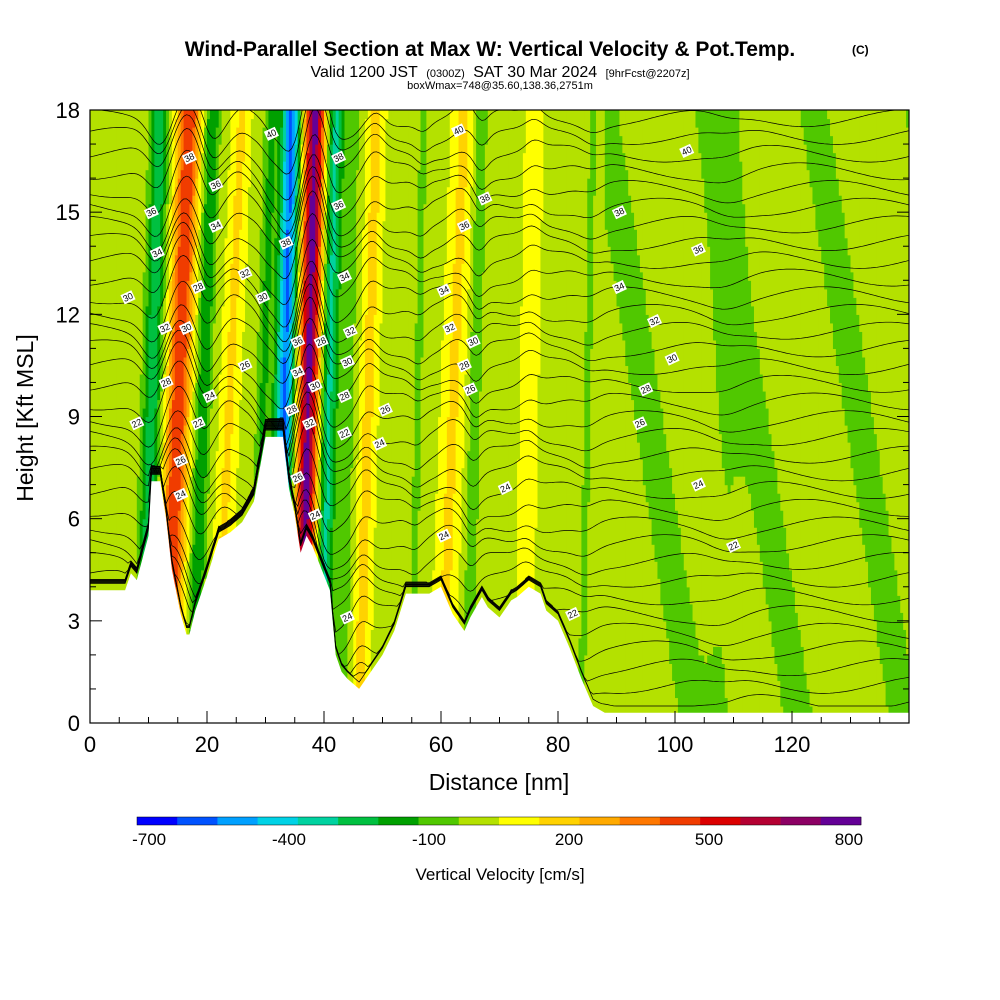  Describe the element at coordinates (482, 734) in the screenshot. I see `x-axis: 0 20 40 60 80 100 120` at that location.